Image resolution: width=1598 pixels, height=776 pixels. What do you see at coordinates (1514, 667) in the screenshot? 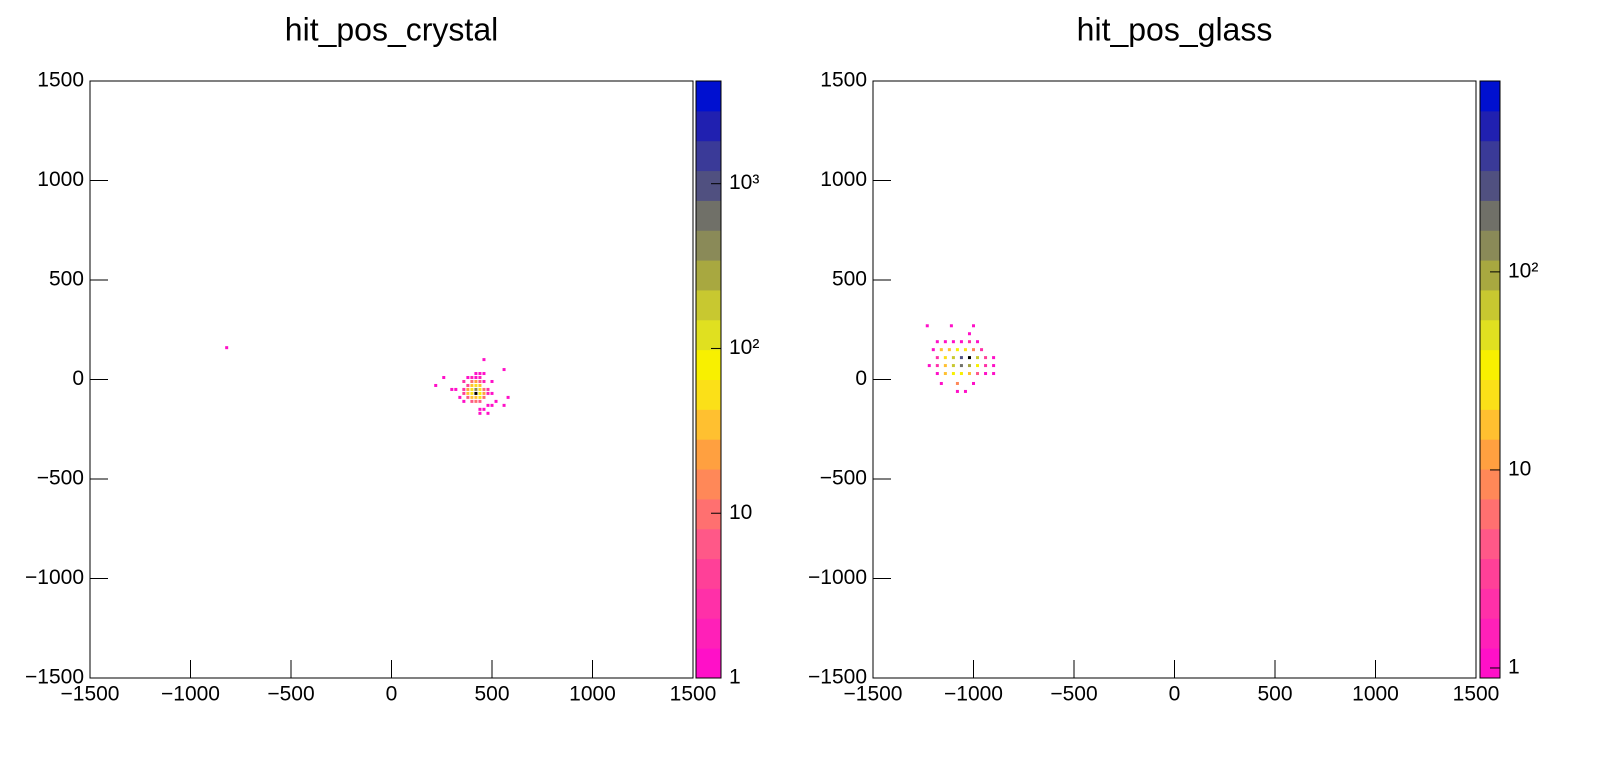
I see `z-tick-label: 1` at bounding box center [1514, 667].